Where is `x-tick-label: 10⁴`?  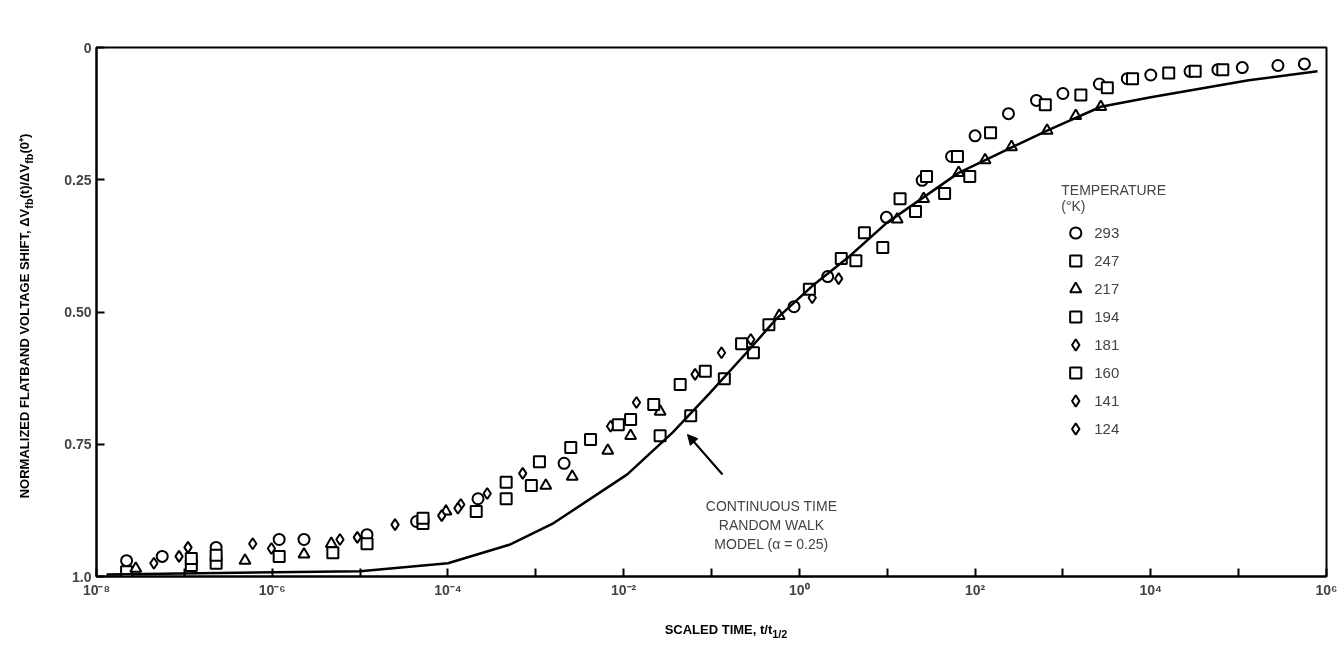 x-tick-label: 10⁴ is located at coordinates (1151, 589).